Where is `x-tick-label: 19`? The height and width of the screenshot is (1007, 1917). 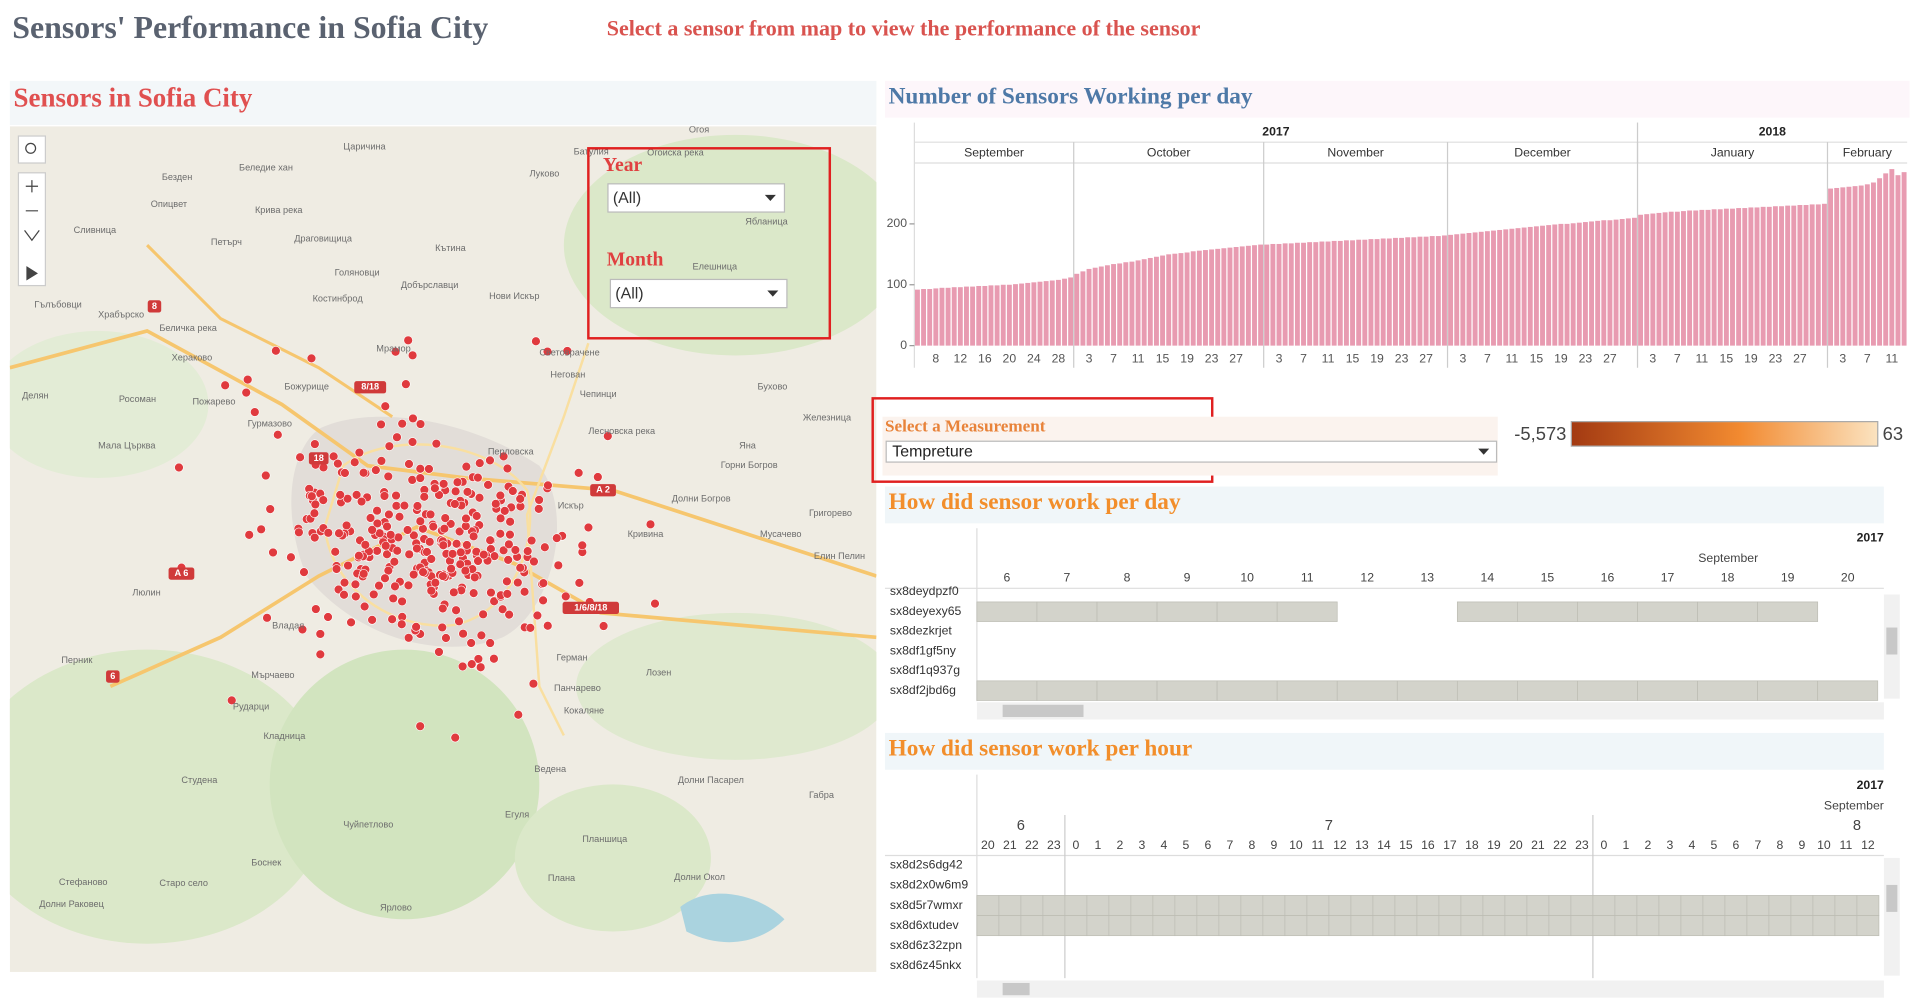 x-tick-label: 19 is located at coordinates (1561, 358).